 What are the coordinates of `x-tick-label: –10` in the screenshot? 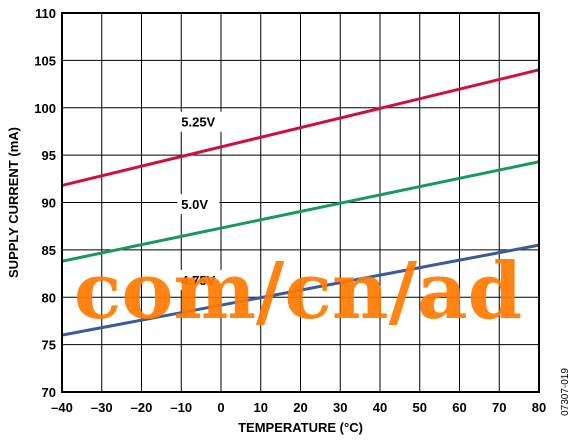 It's located at (181, 407).